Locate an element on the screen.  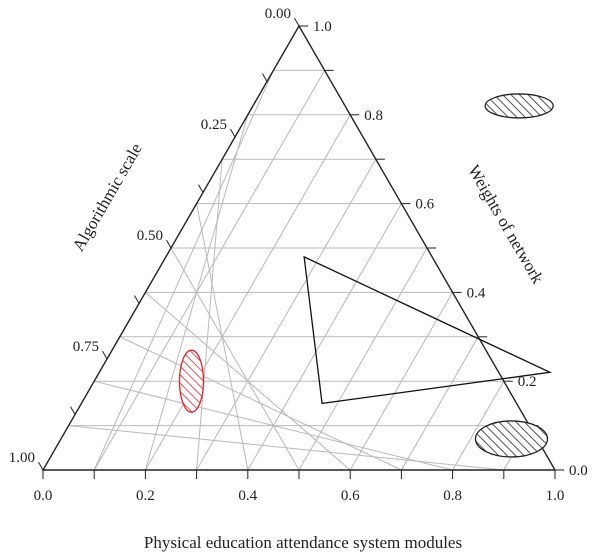
bottom-tick-label: 0.8 is located at coordinates (452, 496).